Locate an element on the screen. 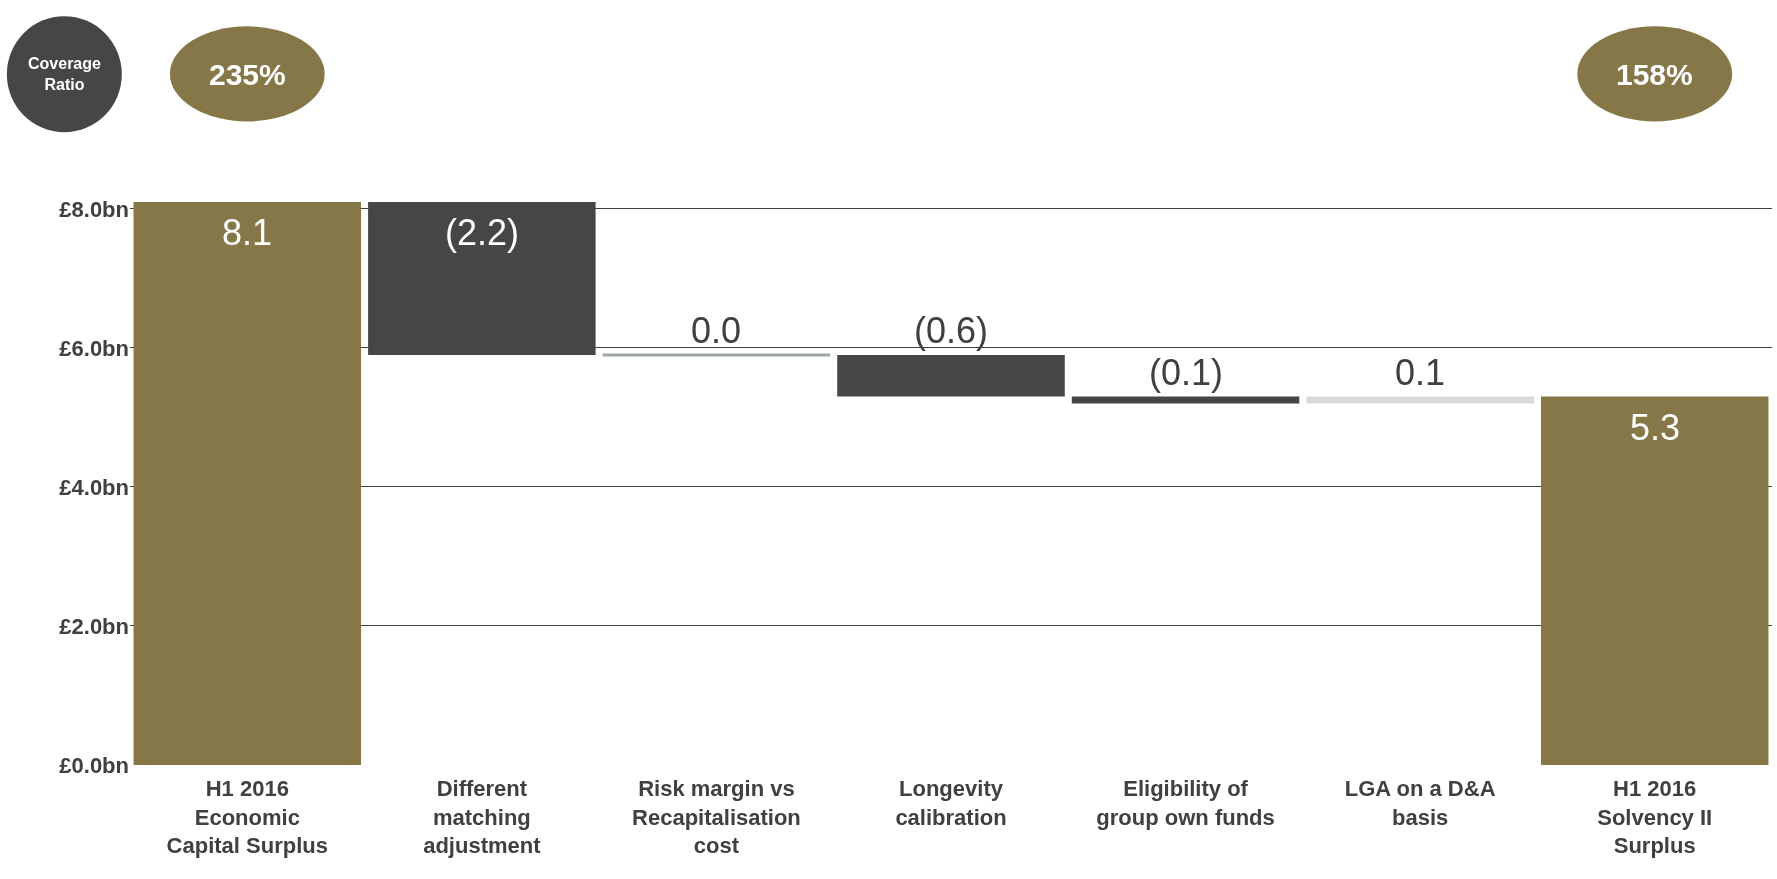 The height and width of the screenshot is (879, 1777). y-tick-label: £6.0bn is located at coordinates (94, 348).